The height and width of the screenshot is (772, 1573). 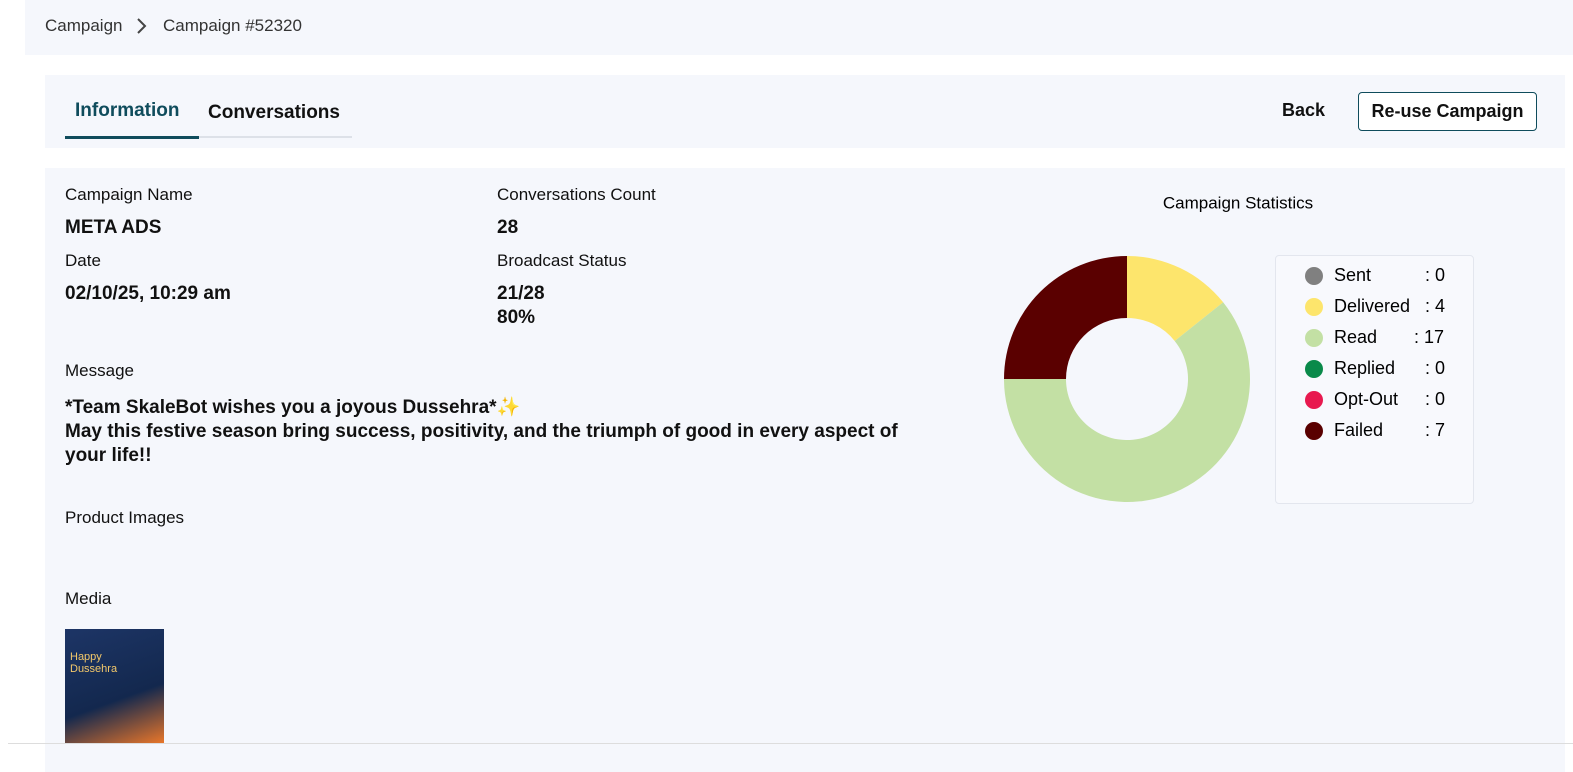 I want to click on media-text: Happy Dussehra, so click(x=94, y=663).